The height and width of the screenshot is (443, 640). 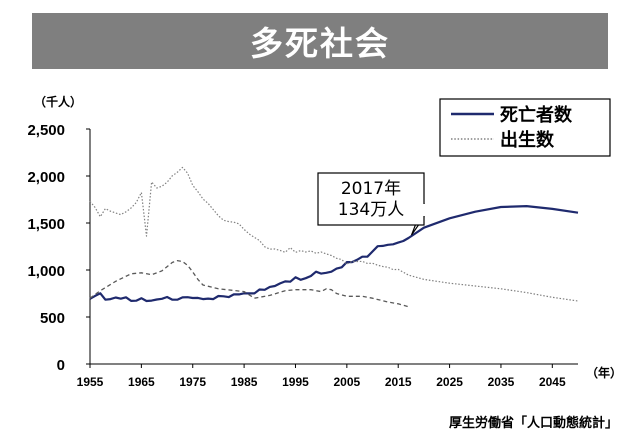 What do you see at coordinates (46, 130) in the screenshot?
I see `y-tick-label: 2,500` at bounding box center [46, 130].